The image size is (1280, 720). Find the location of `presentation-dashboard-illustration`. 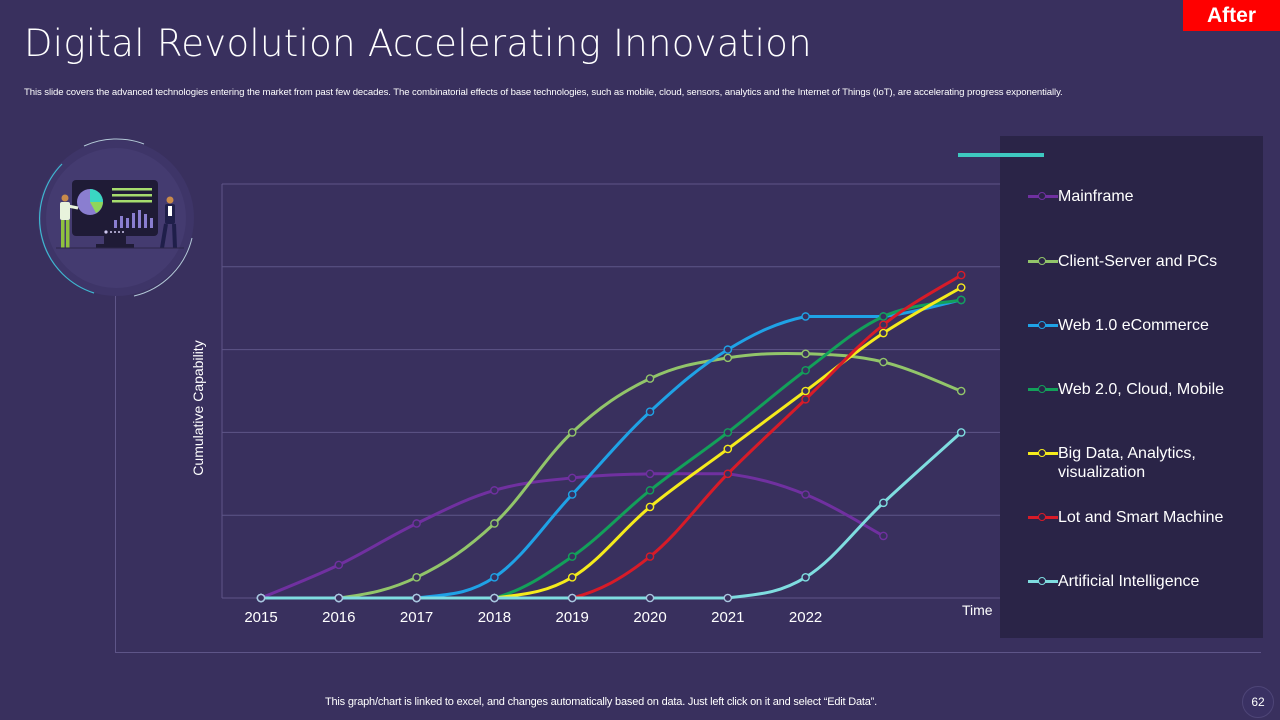

presentation-dashboard-illustration is located at coordinates (116, 217).